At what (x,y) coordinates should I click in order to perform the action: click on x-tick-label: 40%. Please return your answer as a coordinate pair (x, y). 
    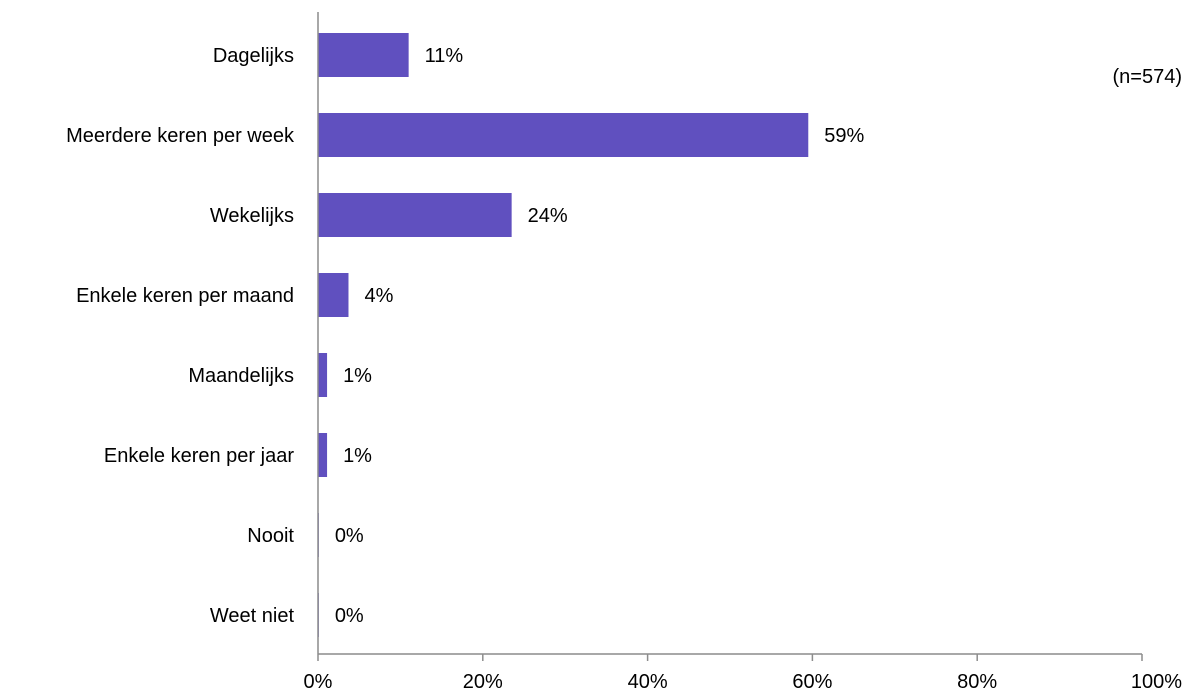
    Looking at the image, I should click on (648, 682).